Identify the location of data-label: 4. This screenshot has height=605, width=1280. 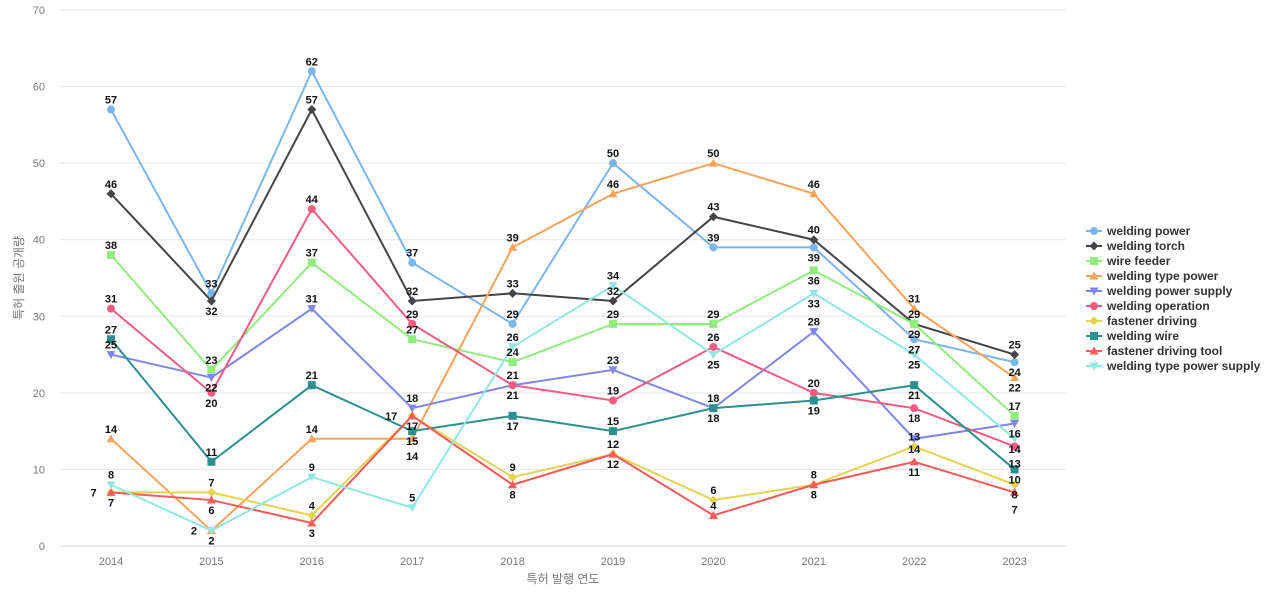
(713, 506).